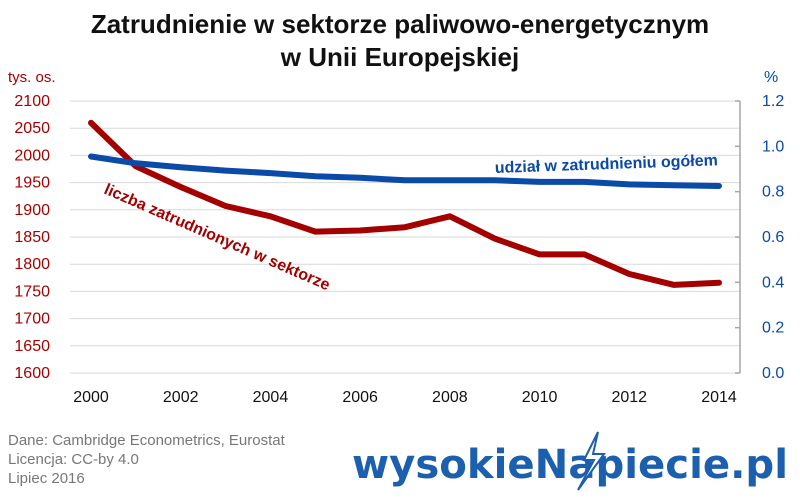 The image size is (800, 501). Describe the element at coordinates (773, 237) in the screenshot. I see `y-right-tick-label: 0.6` at that location.